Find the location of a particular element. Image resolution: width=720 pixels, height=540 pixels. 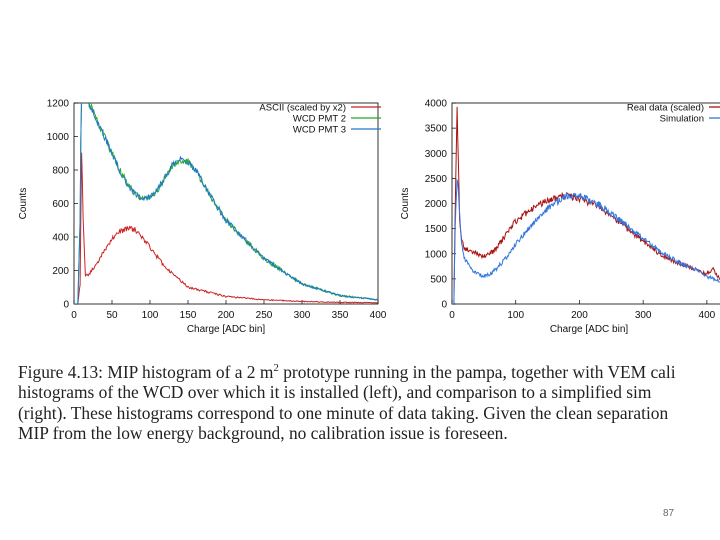

x-tick-label: 150 is located at coordinates (188, 315).